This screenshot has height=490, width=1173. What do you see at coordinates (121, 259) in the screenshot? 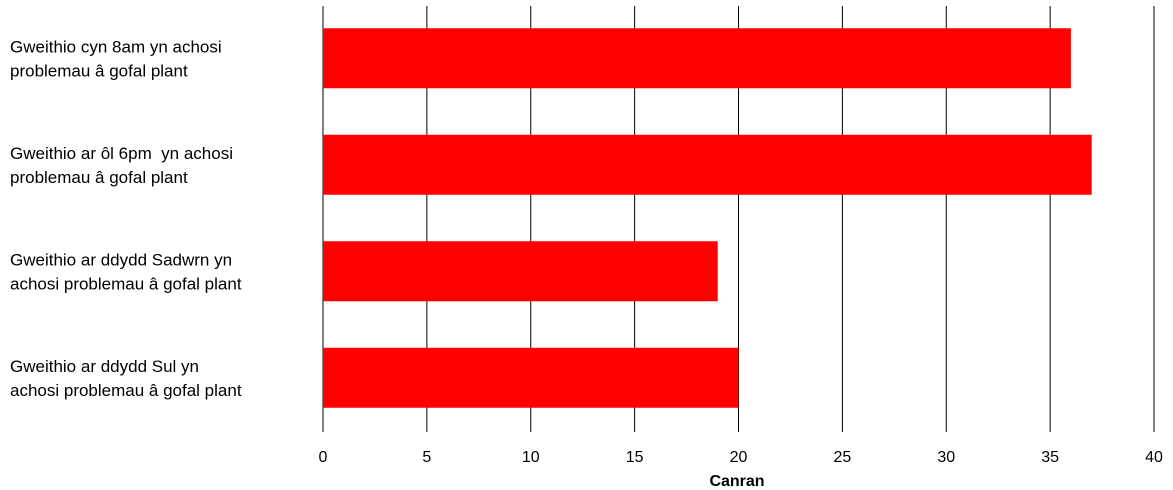
I see `category-label: Gweithio ar ddydd Sadwrn yn` at bounding box center [121, 259].